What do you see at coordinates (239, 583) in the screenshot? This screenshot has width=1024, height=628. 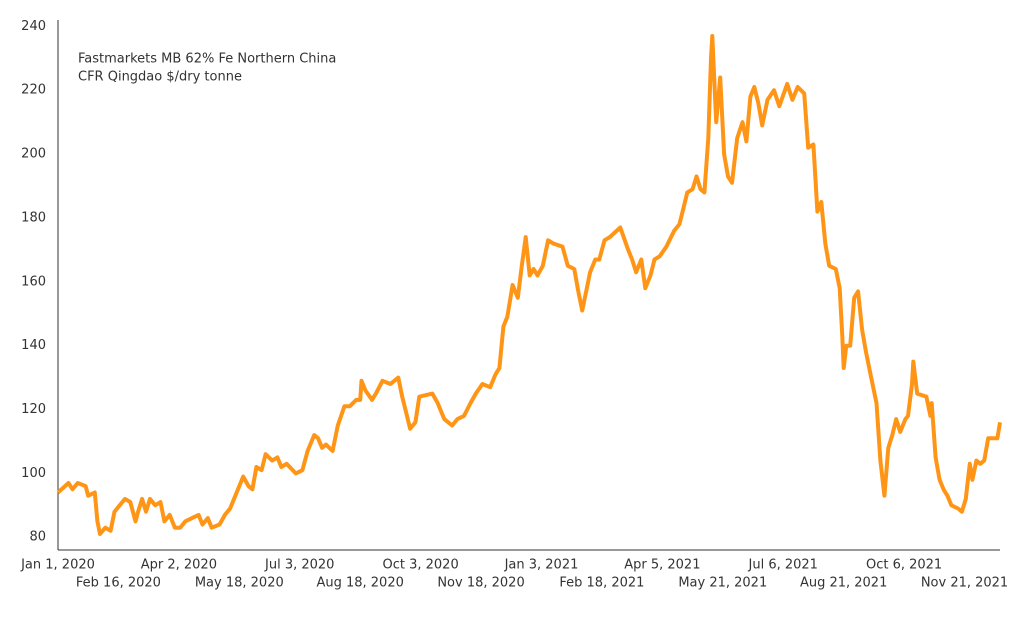 I see `x-tick-label: May 18, 2020` at bounding box center [239, 583].